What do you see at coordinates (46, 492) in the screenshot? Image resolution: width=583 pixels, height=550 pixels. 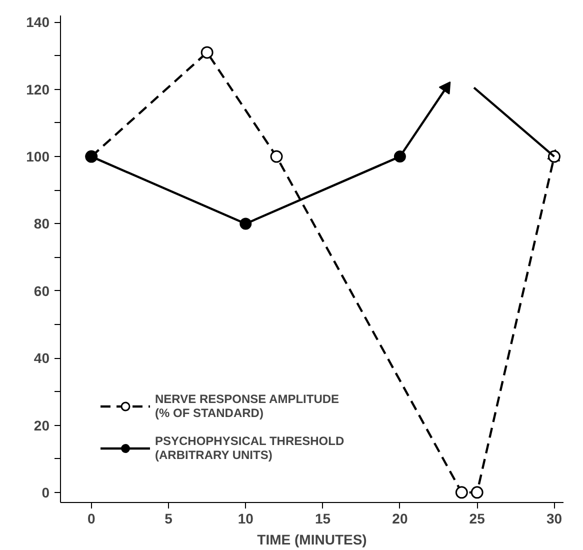 I see `y-tick-label: 0` at bounding box center [46, 492].